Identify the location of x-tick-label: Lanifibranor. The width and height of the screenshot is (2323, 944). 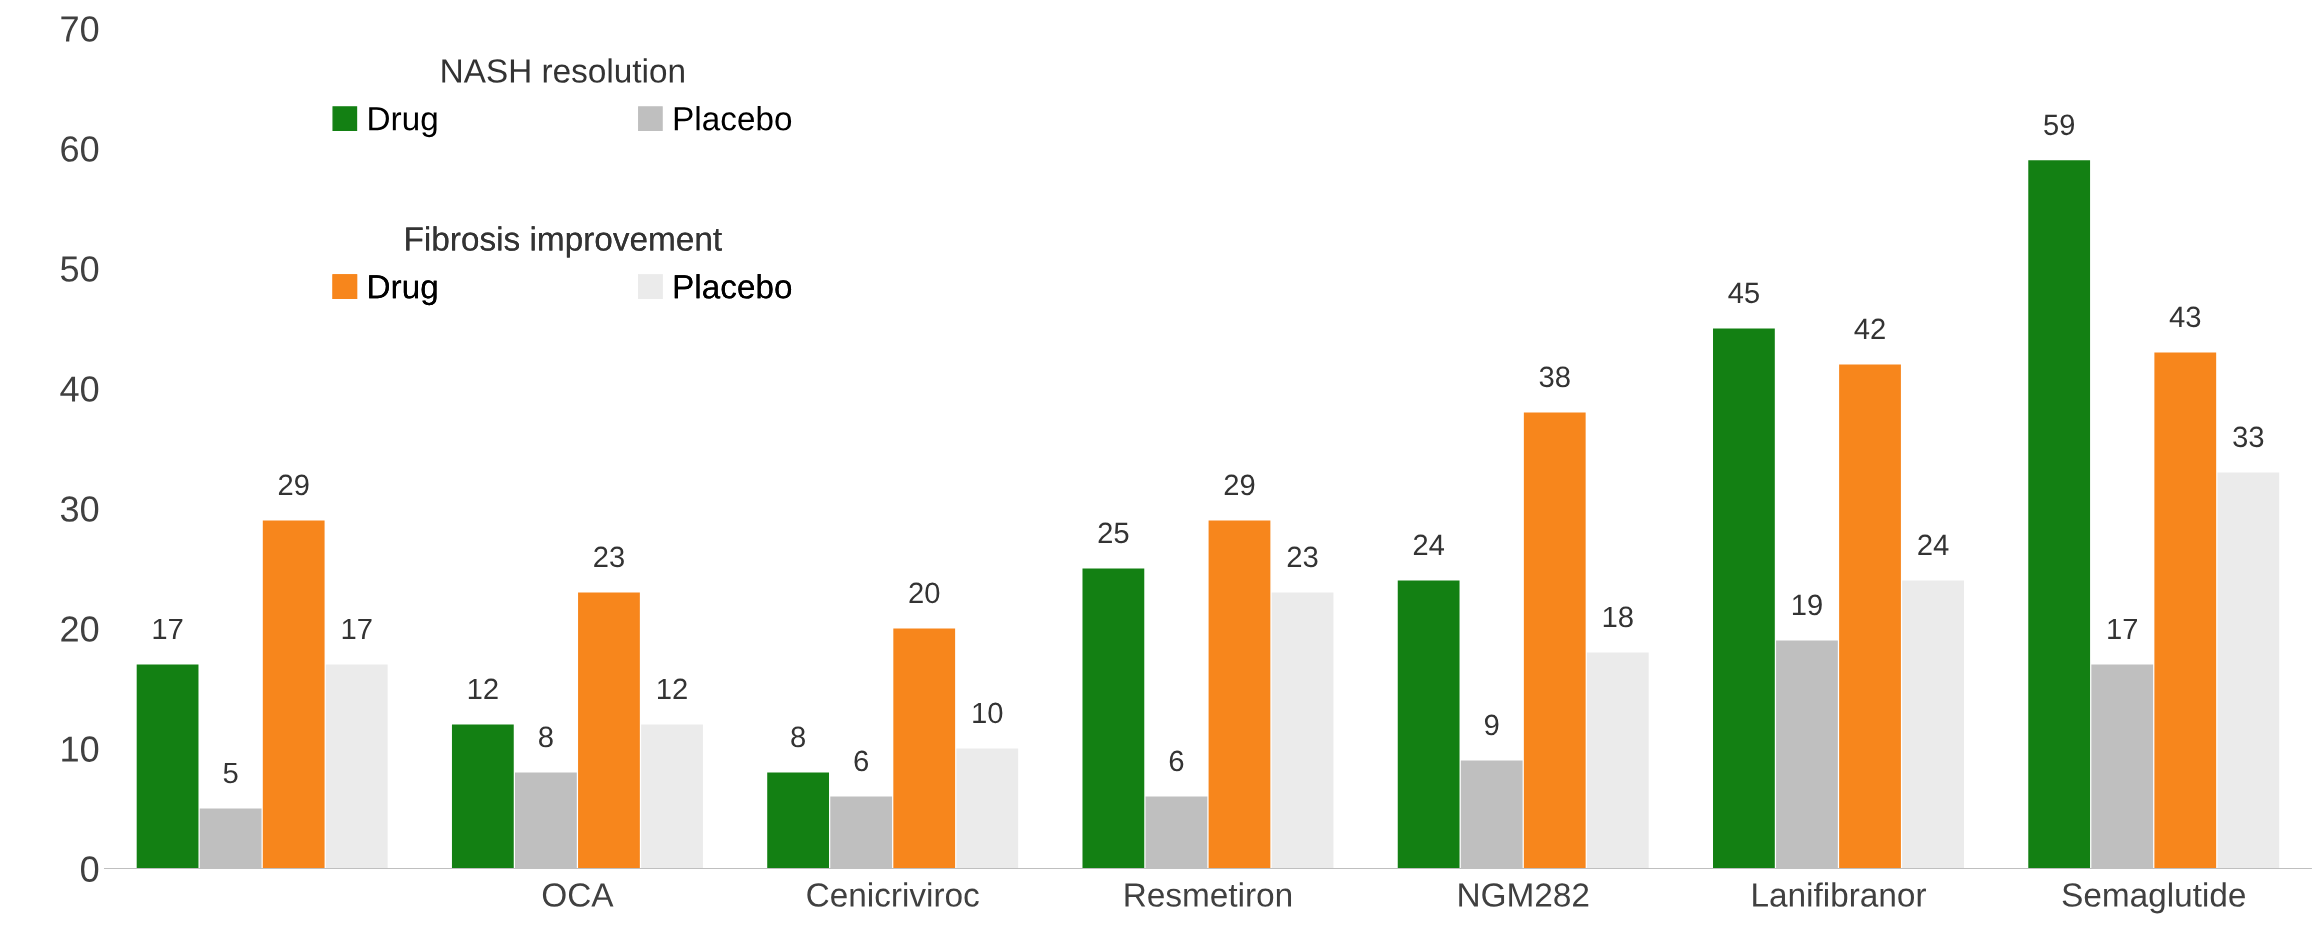
(1839, 894).